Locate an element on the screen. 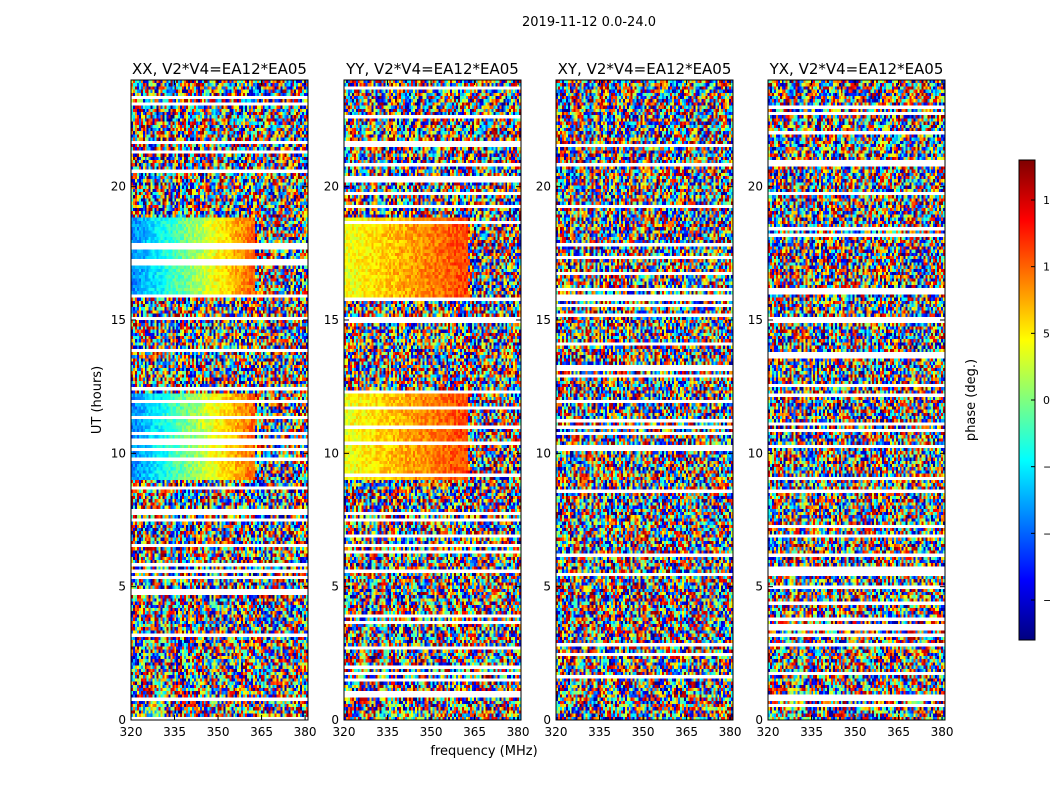 The image size is (1050, 800). panel-title: XX, V2*V4=EA12*EA05 is located at coordinates (219, 69).